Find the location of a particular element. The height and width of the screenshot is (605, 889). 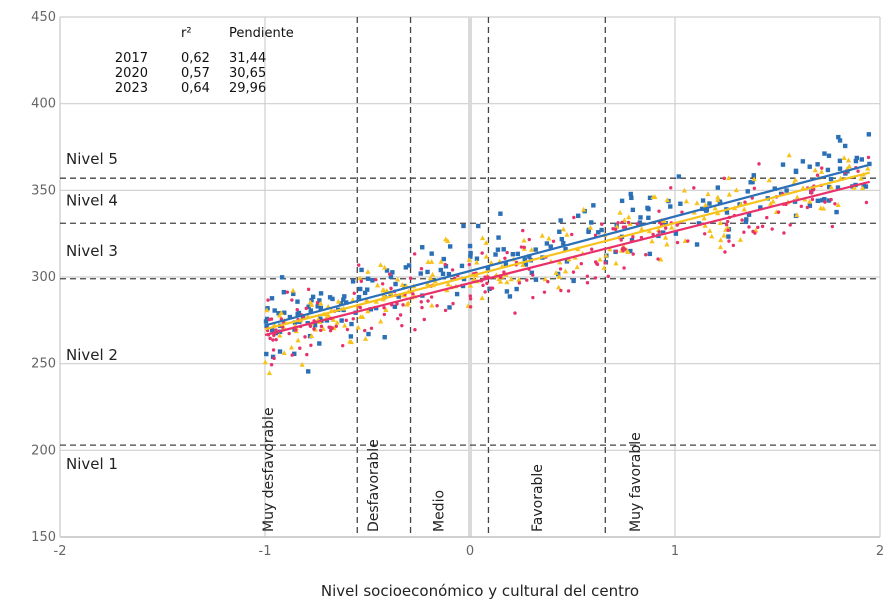

x-tick-label: -2 is located at coordinates (60, 551).